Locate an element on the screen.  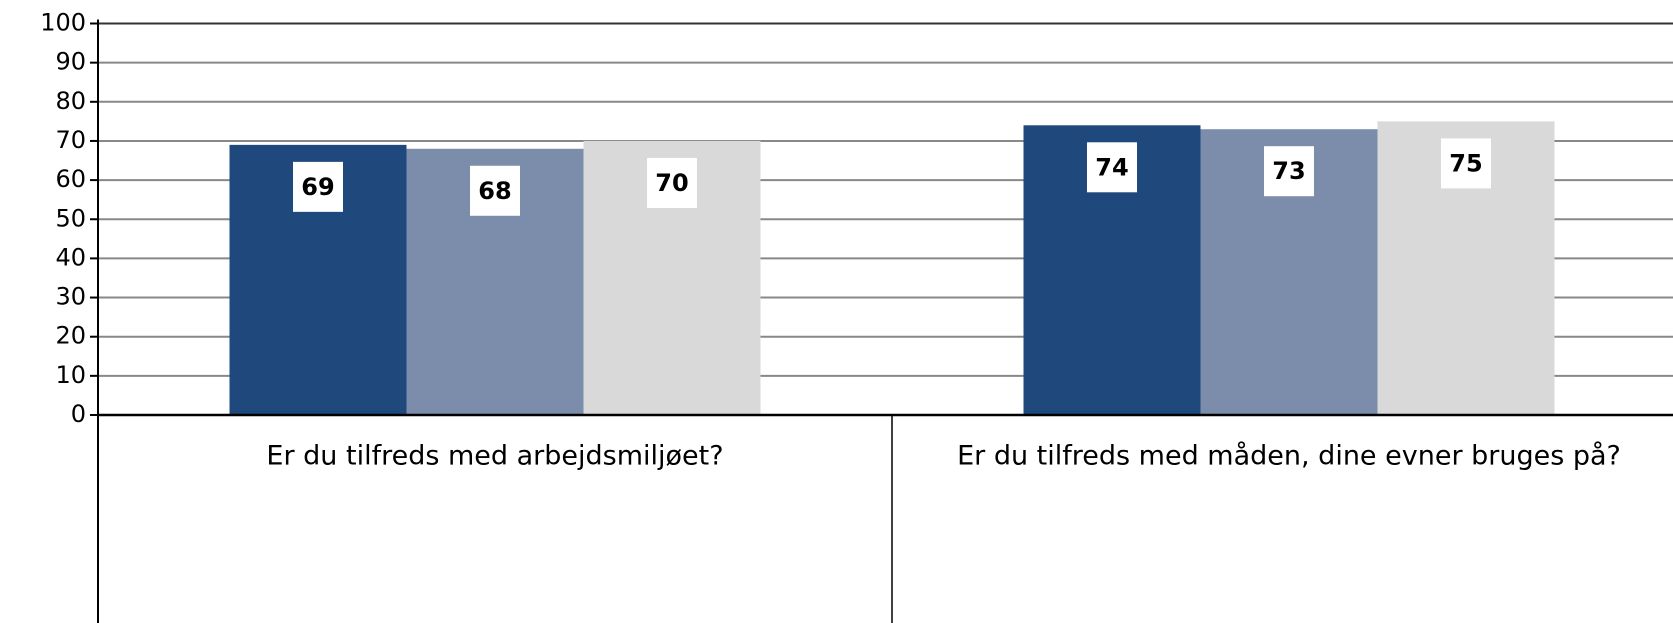
y-tick-label: 10 is located at coordinates (70, 375).